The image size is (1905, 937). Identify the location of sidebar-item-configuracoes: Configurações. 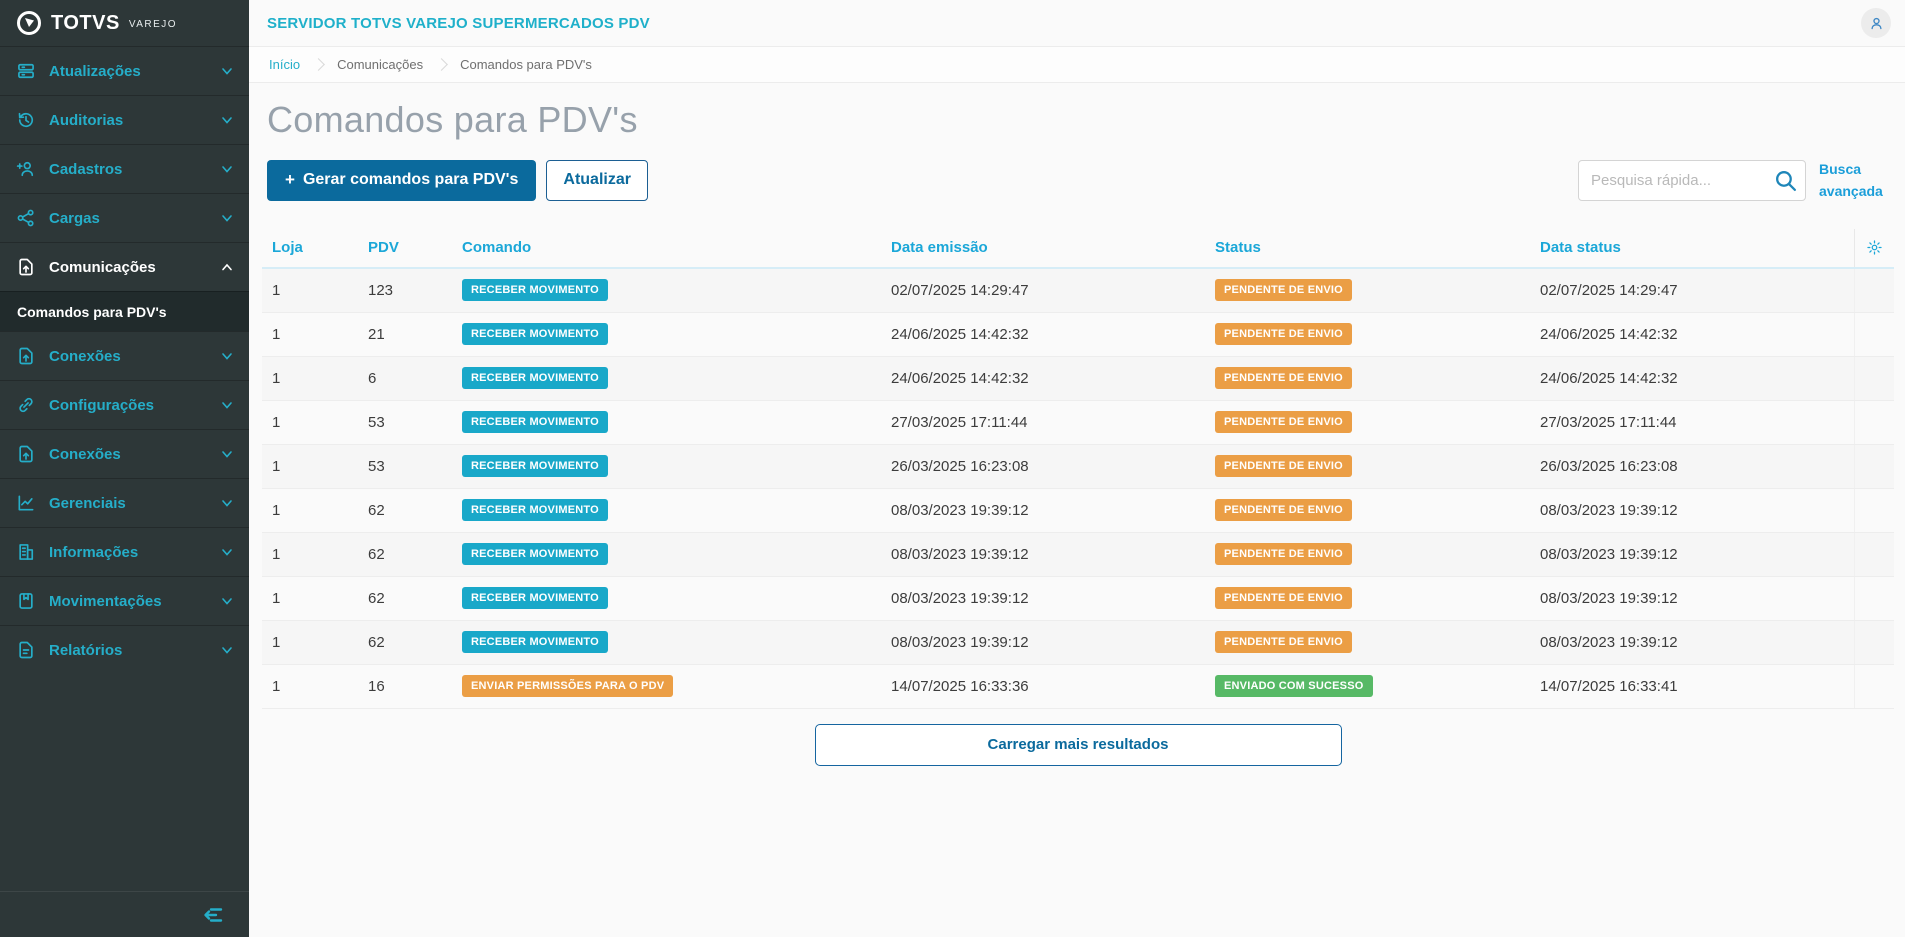
(124, 404).